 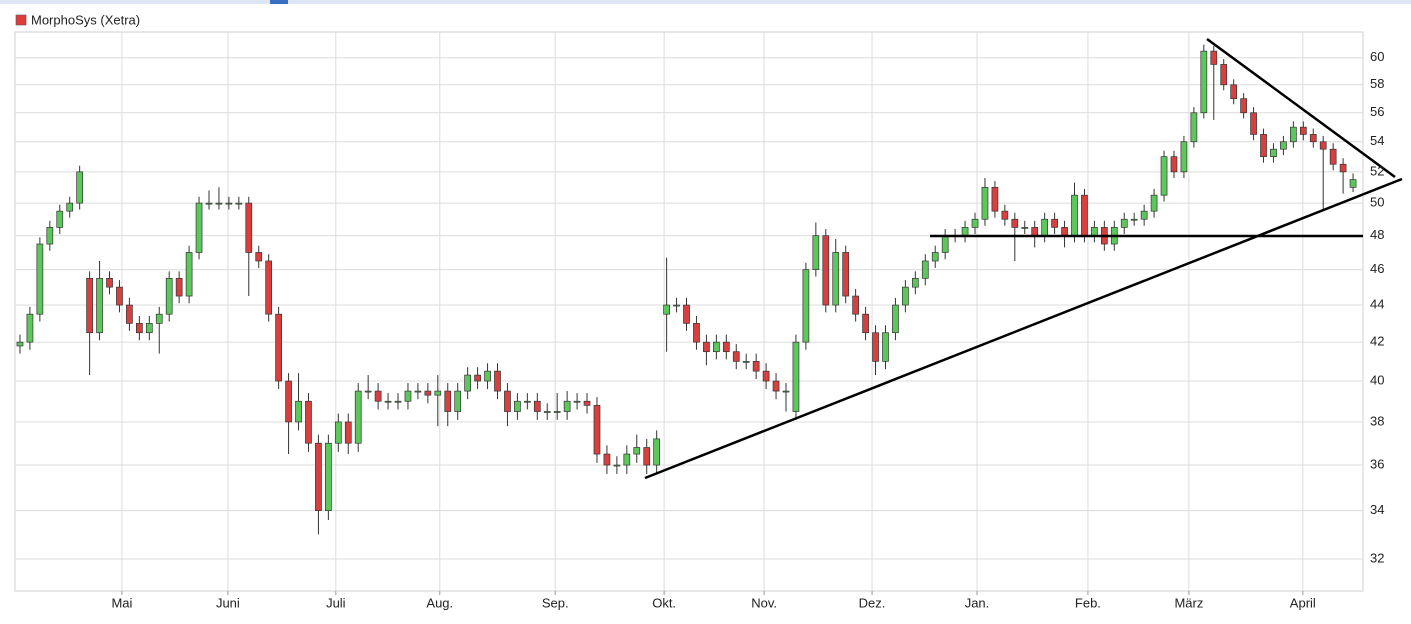 I want to click on x-tick-label: Jan., so click(x=977, y=602).